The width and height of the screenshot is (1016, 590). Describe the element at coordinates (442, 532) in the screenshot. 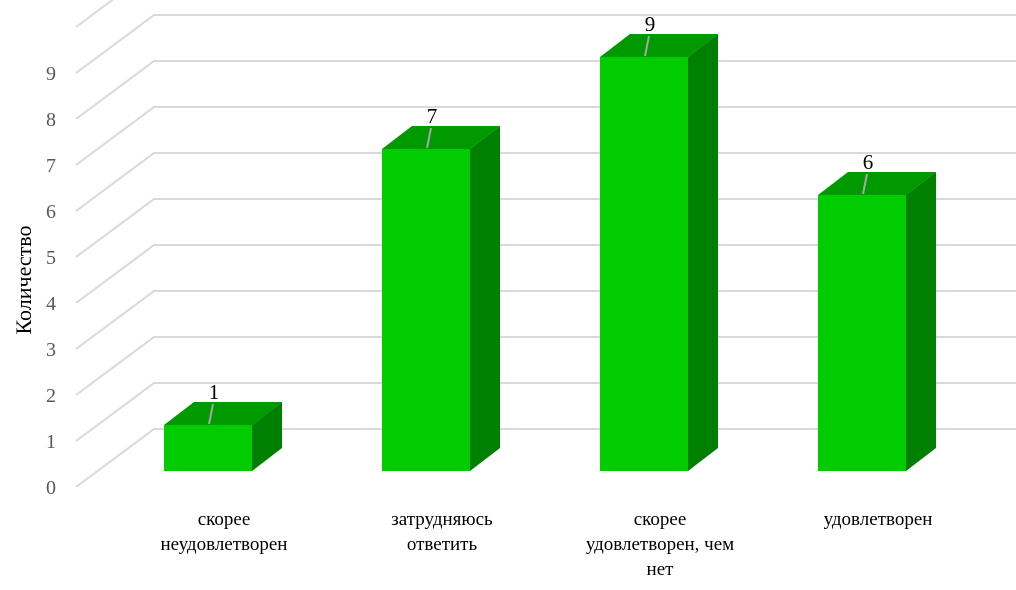

I see `category-label: затрудняюсь ответить` at that location.